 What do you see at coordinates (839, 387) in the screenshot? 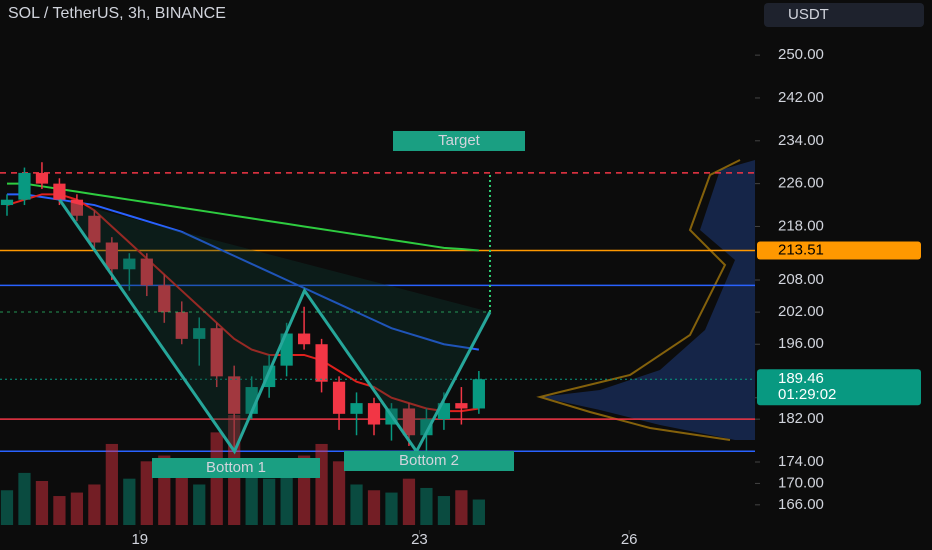
I see `last-price-tag` at bounding box center [839, 387].